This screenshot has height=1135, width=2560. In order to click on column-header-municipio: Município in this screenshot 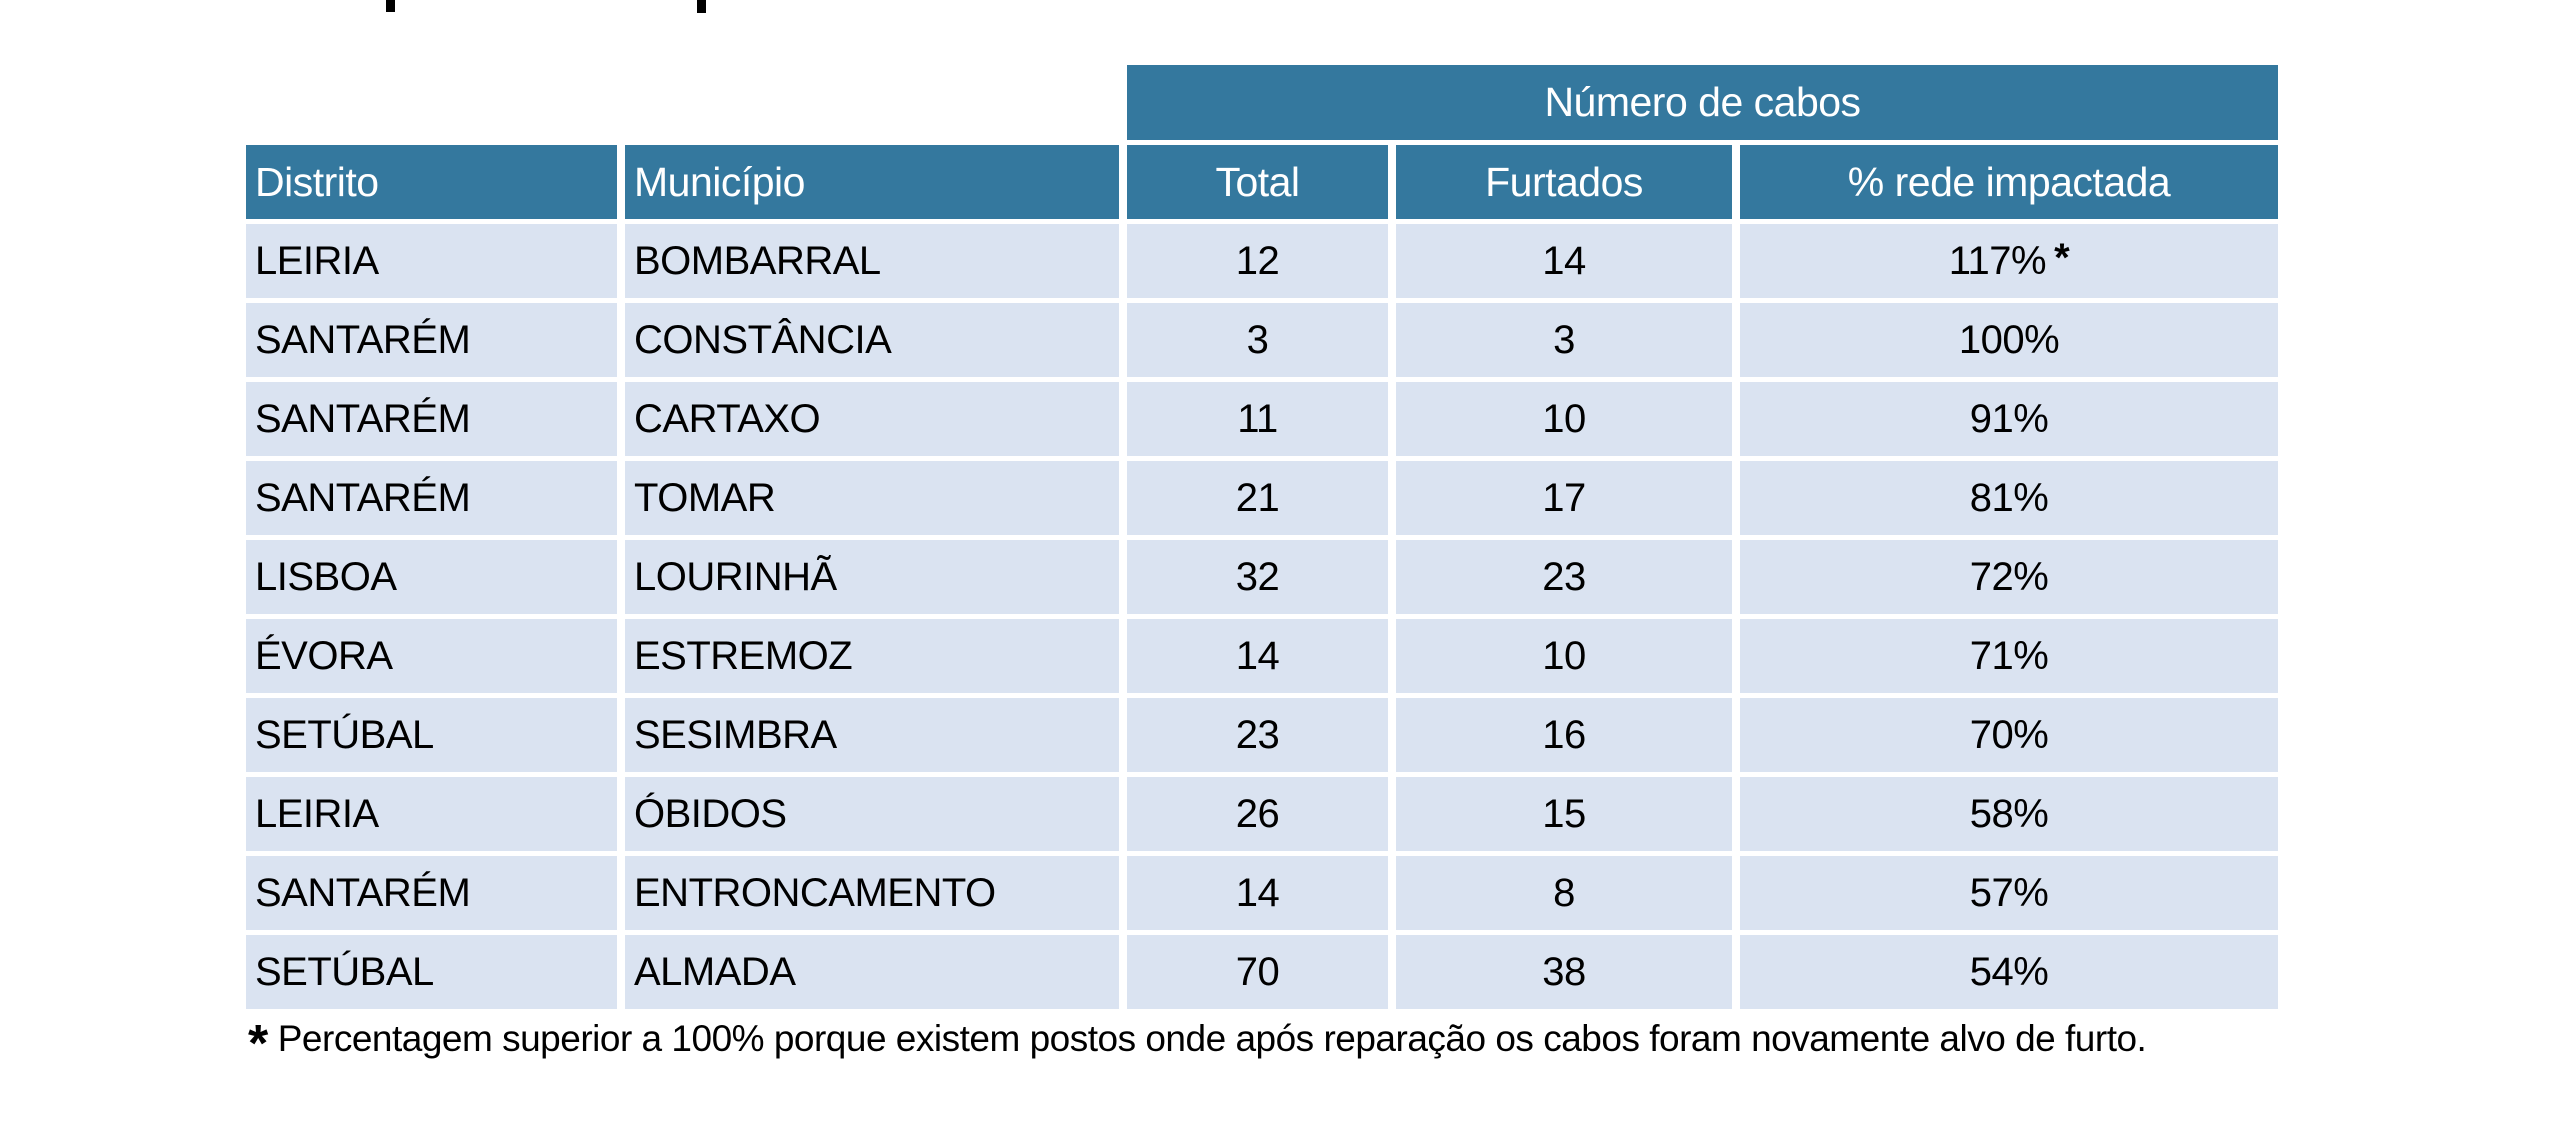, I will do `click(872, 182)`.